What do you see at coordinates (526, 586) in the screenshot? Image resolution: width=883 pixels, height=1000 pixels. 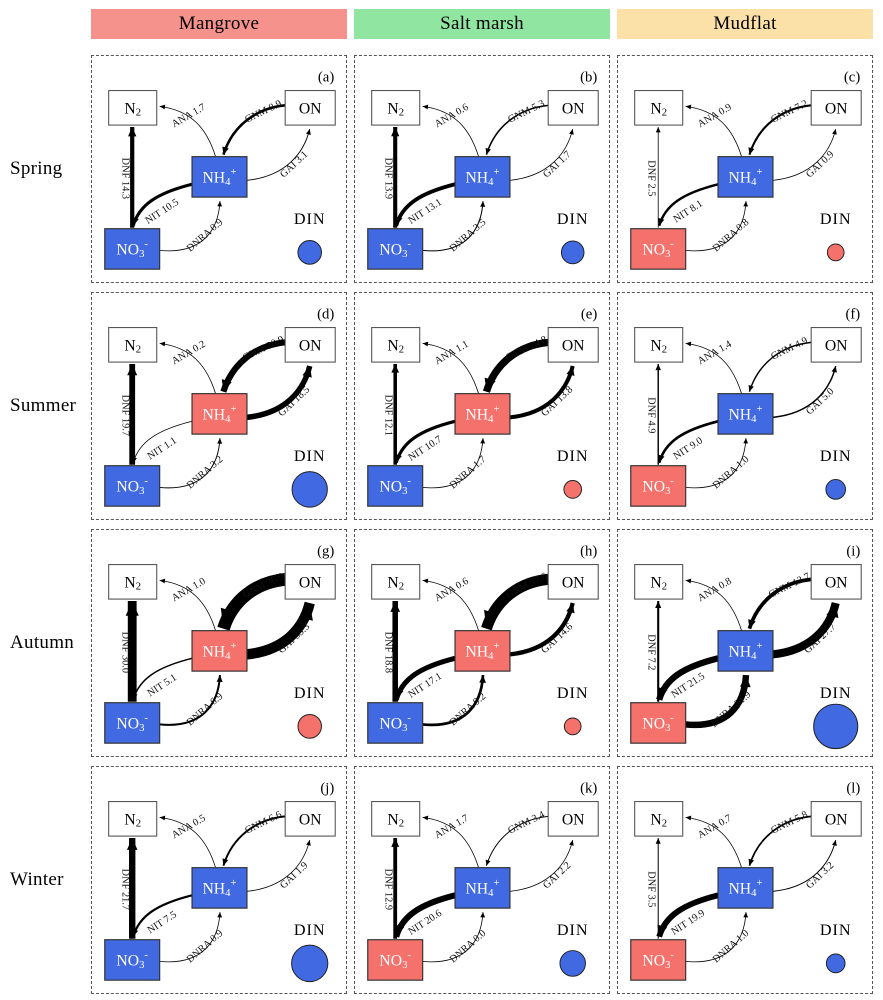 I see `arrow-label-gnm: GNM 37.6` at bounding box center [526, 586].